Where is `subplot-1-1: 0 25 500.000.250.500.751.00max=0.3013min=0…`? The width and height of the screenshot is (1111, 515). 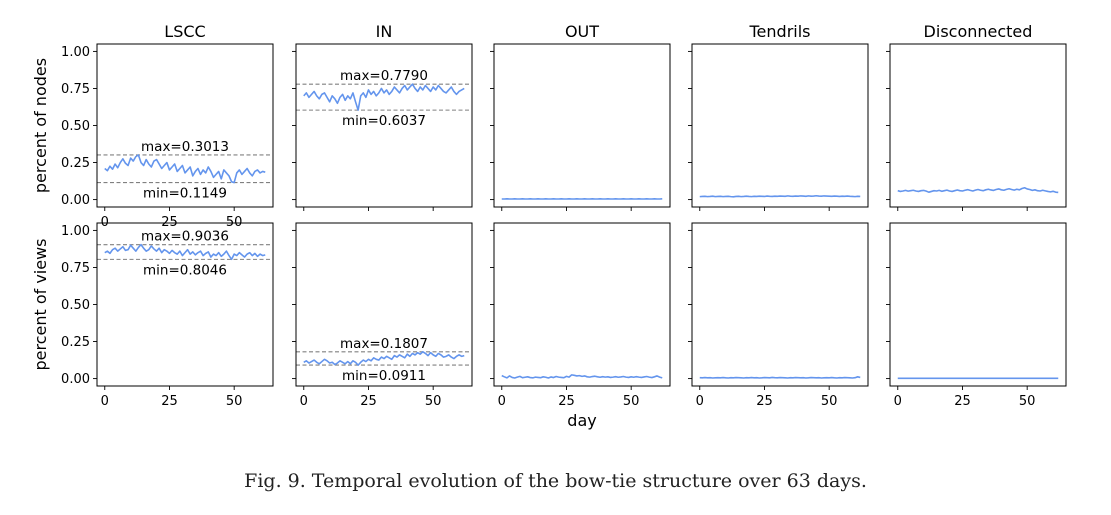
subplot-1-1: 0 25 500.000.250.500.751.00max=0.3013min=0… is located at coordinates (152, 126).